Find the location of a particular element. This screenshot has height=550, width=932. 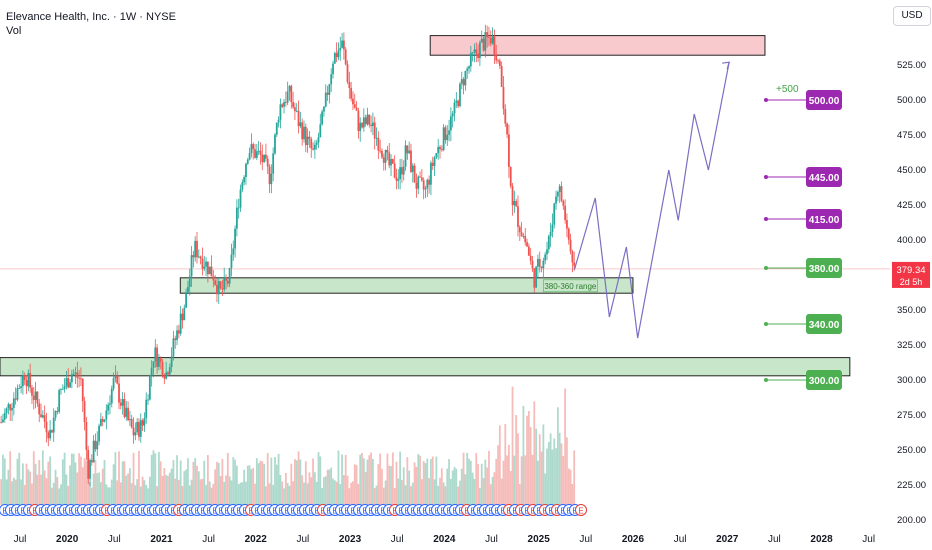

price-tick-label: 325.00 is located at coordinates (911, 345).